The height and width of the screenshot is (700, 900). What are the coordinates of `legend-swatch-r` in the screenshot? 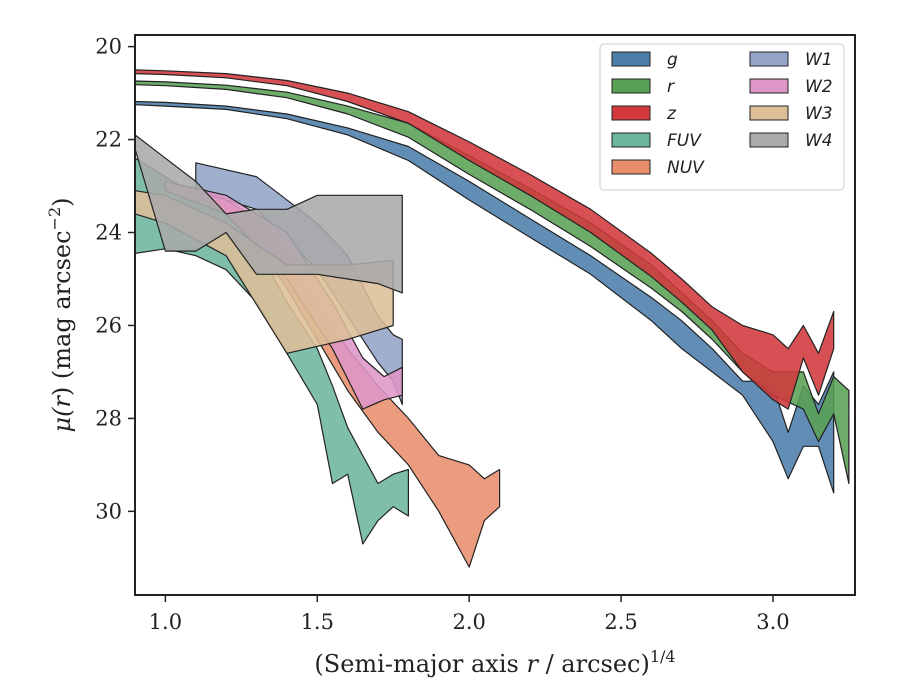 It's located at (631, 86).